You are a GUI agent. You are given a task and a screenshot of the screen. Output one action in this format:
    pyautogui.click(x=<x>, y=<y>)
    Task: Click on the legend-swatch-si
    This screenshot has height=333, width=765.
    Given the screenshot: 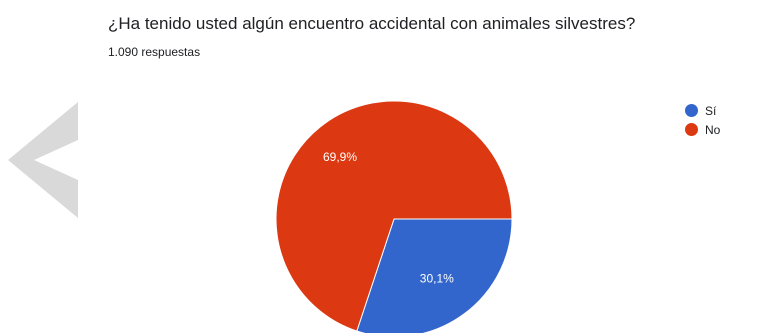 What is the action you would take?
    pyautogui.click(x=691, y=110)
    